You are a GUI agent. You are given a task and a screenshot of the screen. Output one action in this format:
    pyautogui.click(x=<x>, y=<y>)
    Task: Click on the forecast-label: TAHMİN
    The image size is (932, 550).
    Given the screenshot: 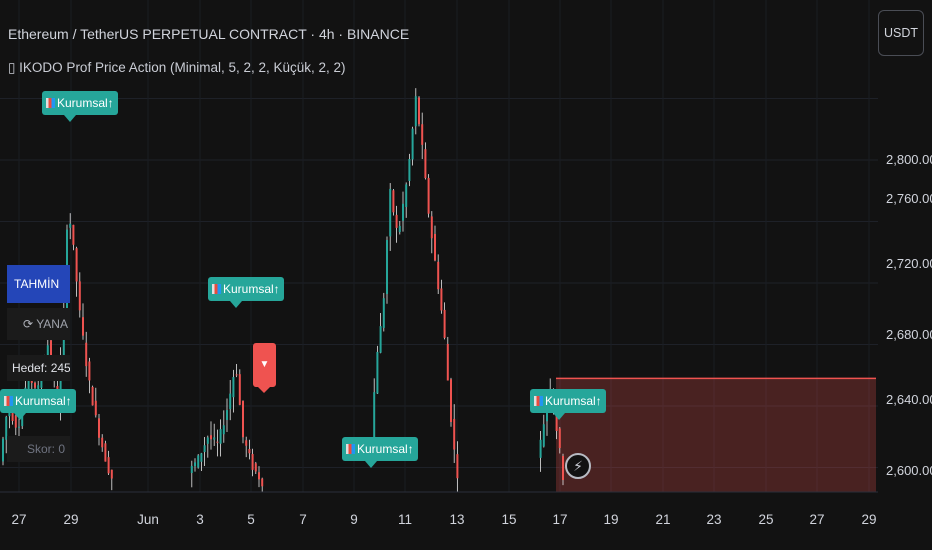 What is the action you would take?
    pyautogui.click(x=37, y=284)
    